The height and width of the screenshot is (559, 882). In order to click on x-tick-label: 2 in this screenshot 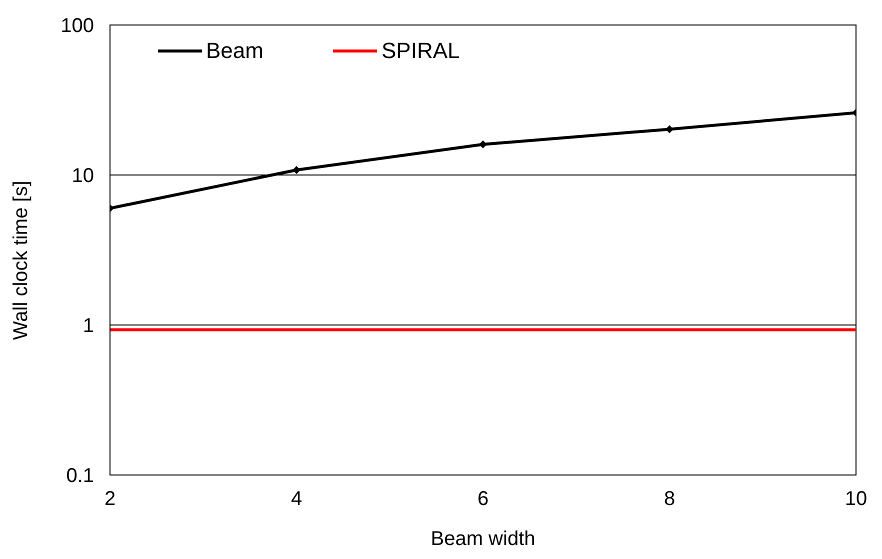, I will do `click(110, 499)`.